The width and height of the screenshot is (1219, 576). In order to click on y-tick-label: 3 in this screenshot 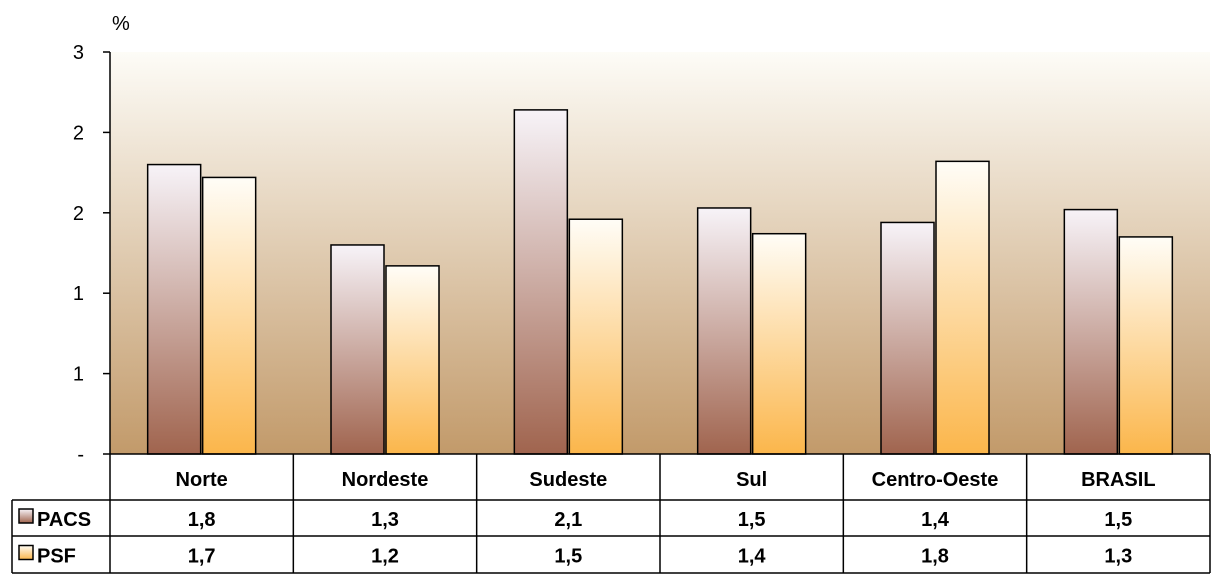, I will do `click(78, 53)`.